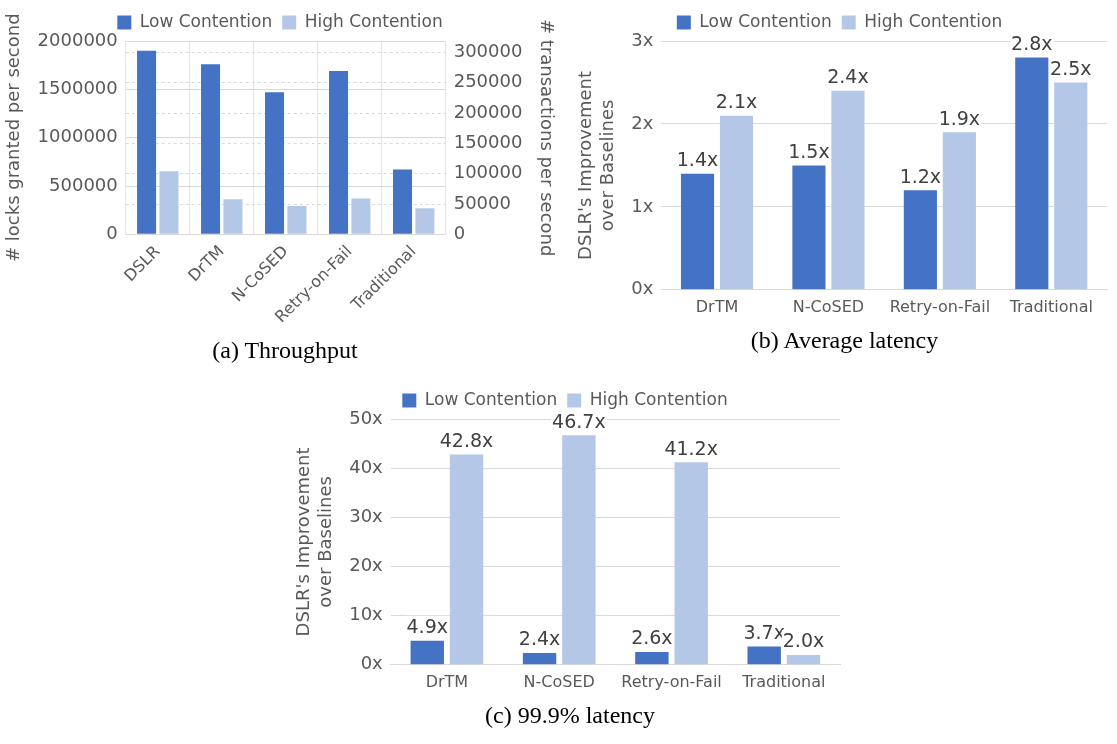 This screenshot has height=744, width=1117. I want to click on y-tick-label: 30x, so click(366, 515).